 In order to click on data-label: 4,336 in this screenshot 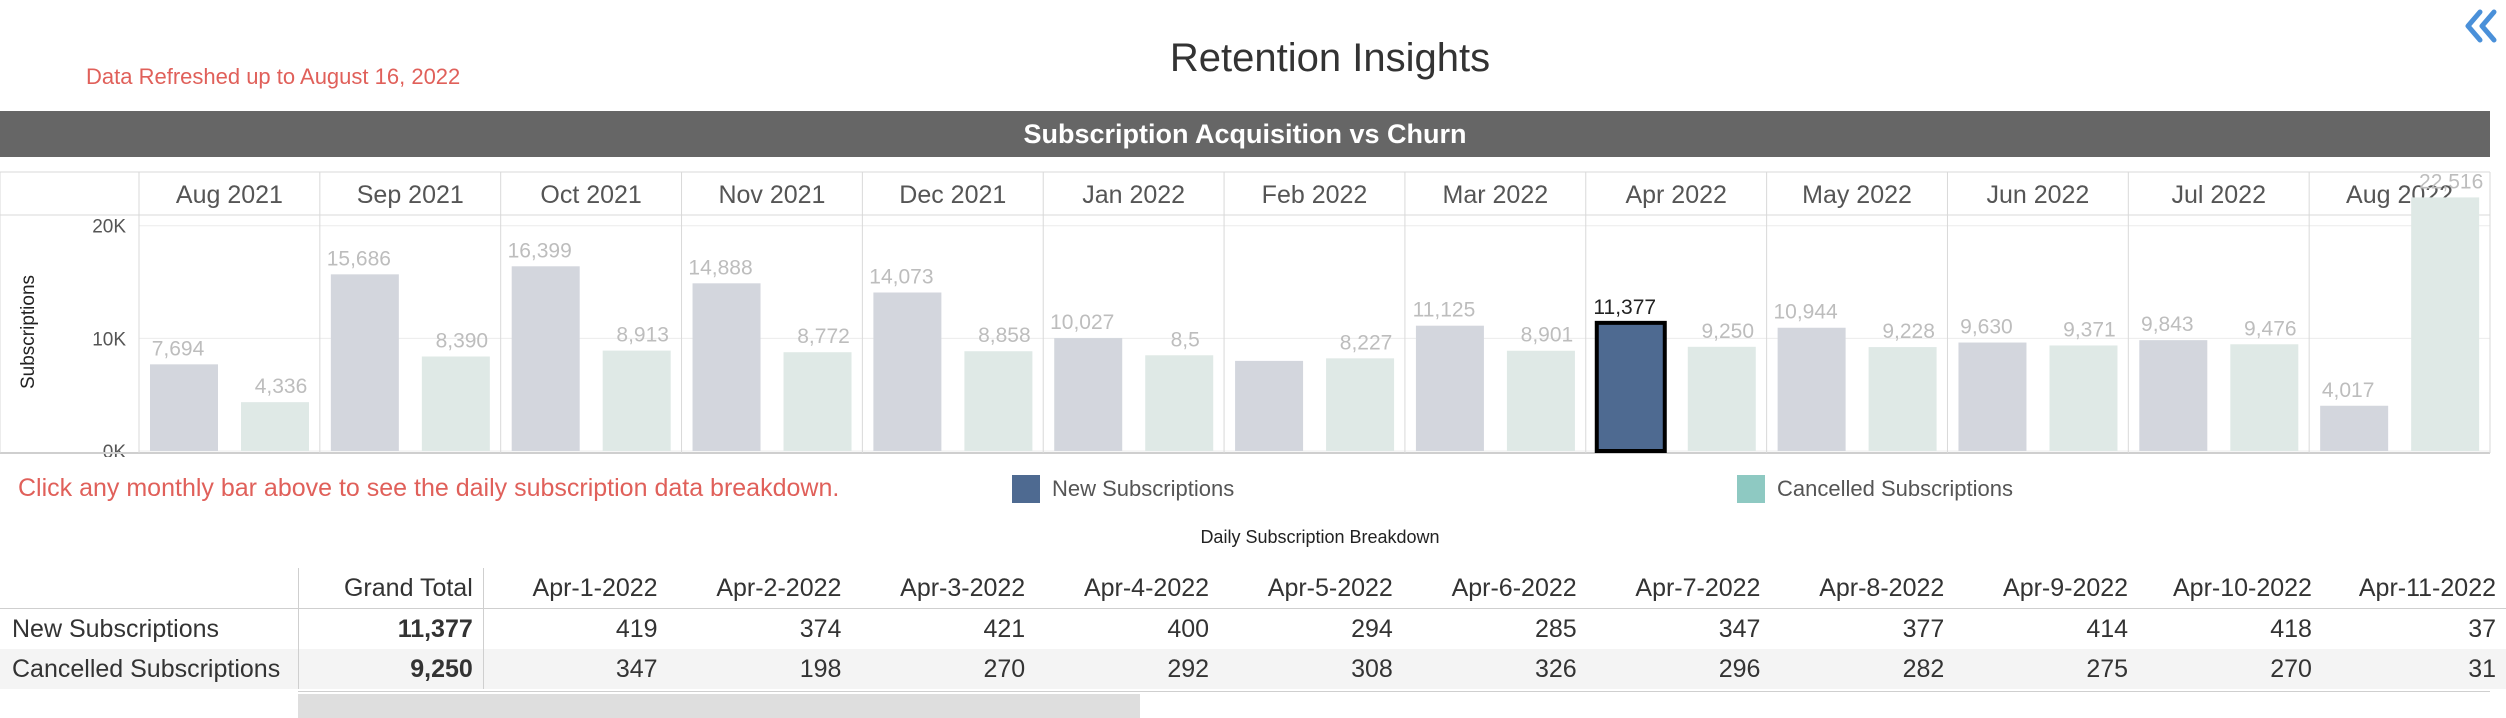, I will do `click(281, 386)`.